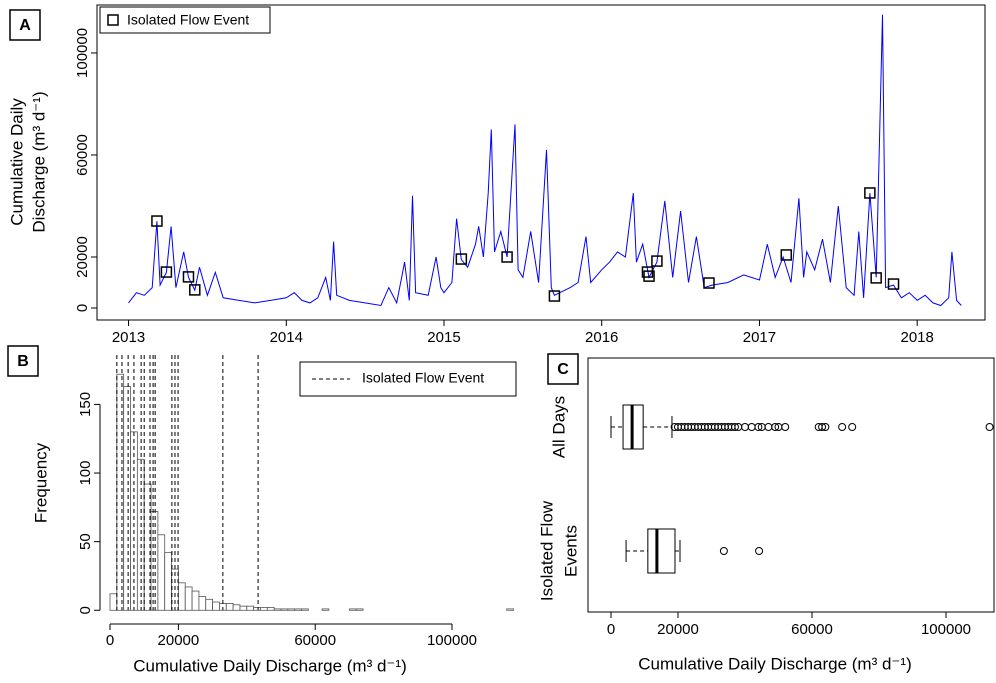 Image resolution: width=996 pixels, height=683 pixels. Describe the element at coordinates (16, 162) in the screenshot. I see `y-axis-label: Cumulative Daily` at that location.